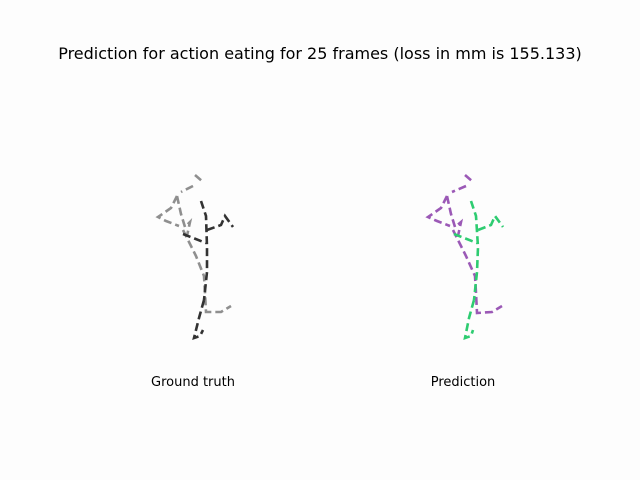 The image size is (640, 480). What do you see at coordinates (187, 189) in the screenshot?
I see `gt-neck-bone` at bounding box center [187, 189].